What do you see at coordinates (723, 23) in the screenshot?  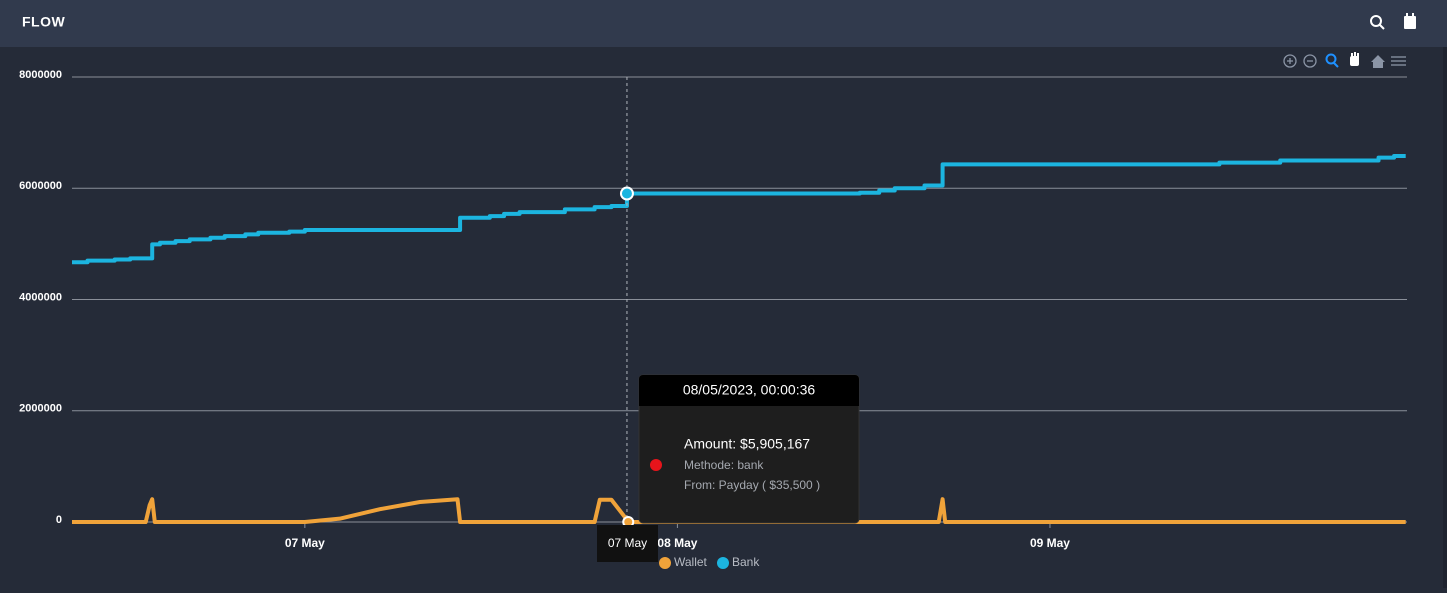 I see `header-bar` at bounding box center [723, 23].